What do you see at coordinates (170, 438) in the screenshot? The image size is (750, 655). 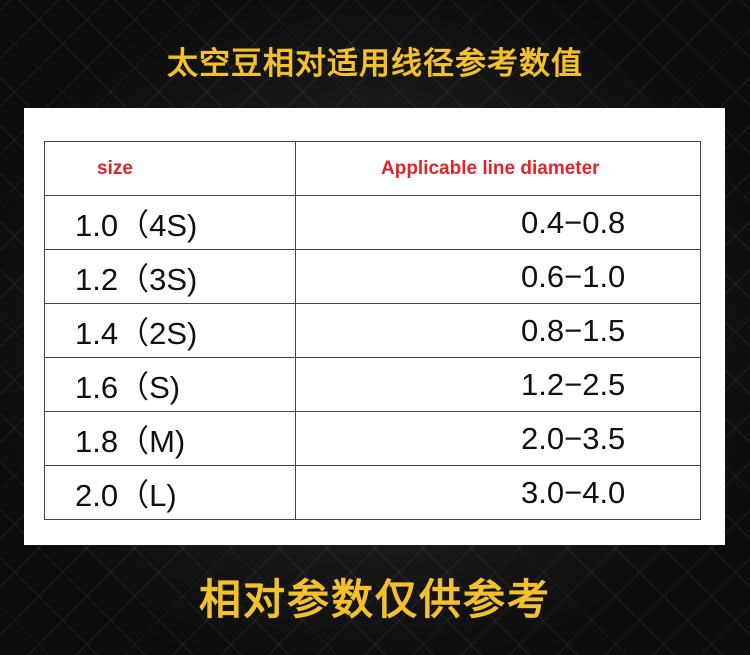 I see `size-cell: 1.8（M)` at bounding box center [170, 438].